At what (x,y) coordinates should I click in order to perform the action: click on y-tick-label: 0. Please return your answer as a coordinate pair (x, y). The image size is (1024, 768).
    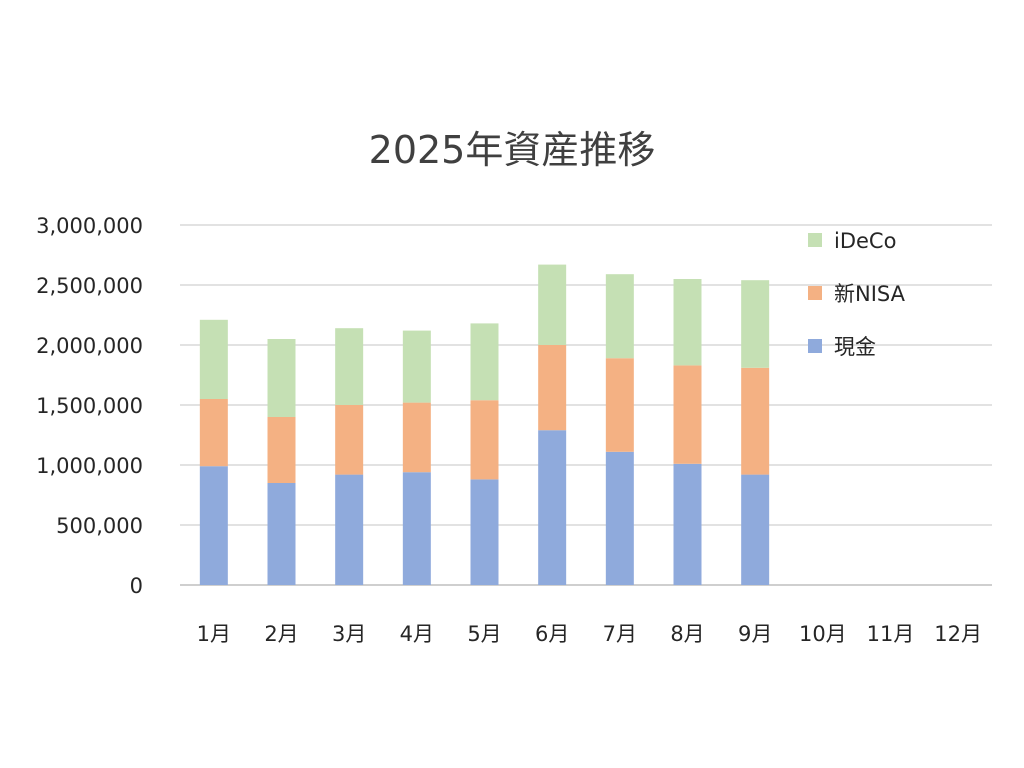
    Looking at the image, I should click on (136, 586).